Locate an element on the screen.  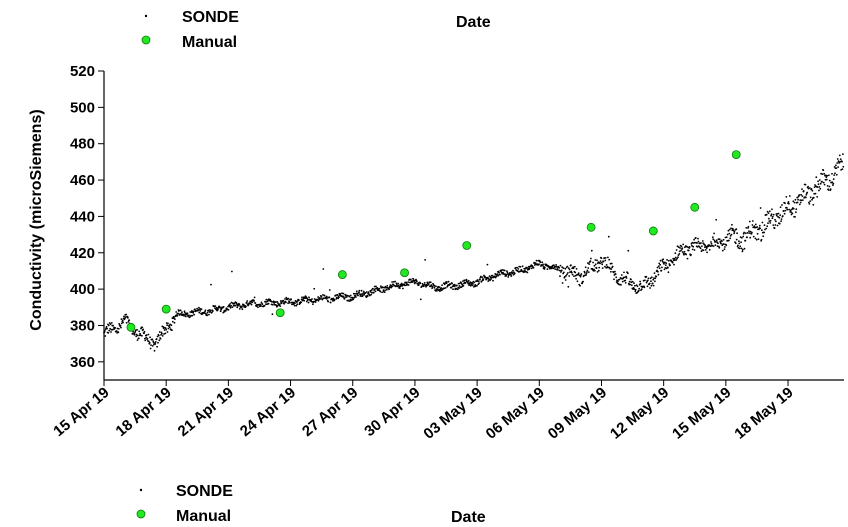
manual-point is located at coordinates (736, 155).